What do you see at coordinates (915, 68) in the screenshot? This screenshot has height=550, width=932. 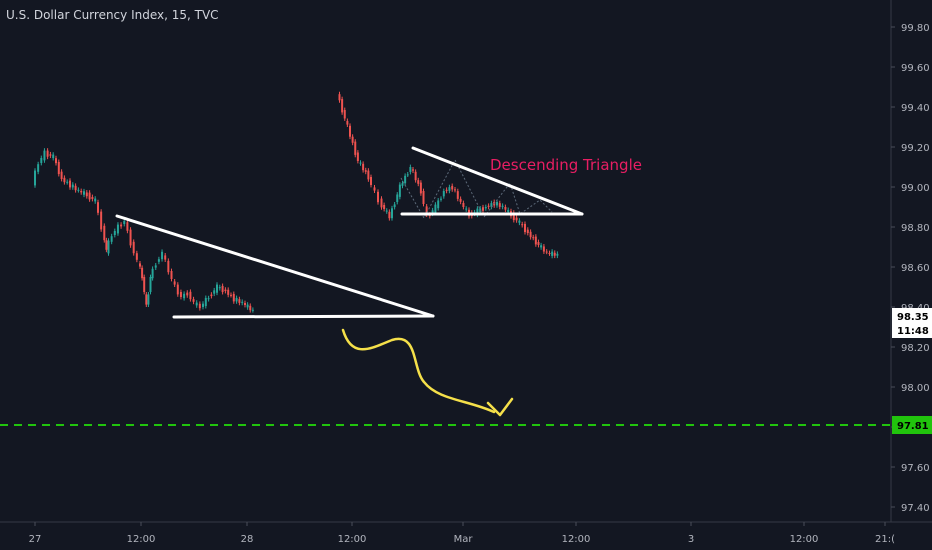 I see `price-tick-label: 99.60` at bounding box center [915, 68].